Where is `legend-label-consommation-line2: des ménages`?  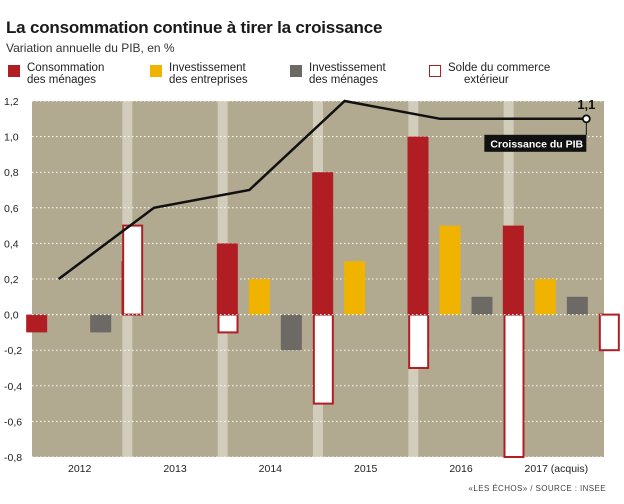 legend-label-consommation-line2: des ménages is located at coordinates (62, 80).